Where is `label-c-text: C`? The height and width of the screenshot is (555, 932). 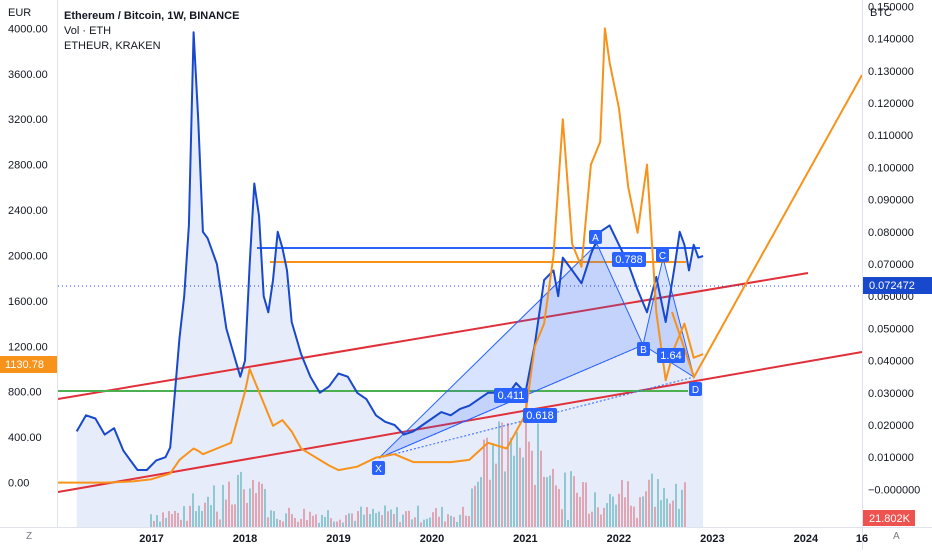
label-c-text: C is located at coordinates (662, 256).